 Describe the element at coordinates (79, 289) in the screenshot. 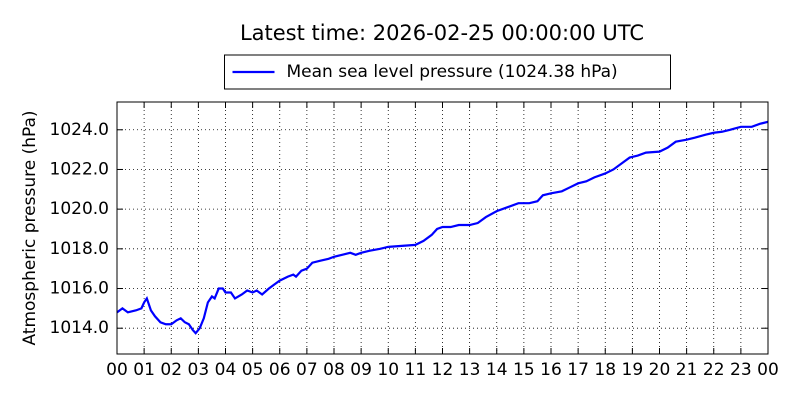

I see `y-tick-label: 1016.0` at that location.